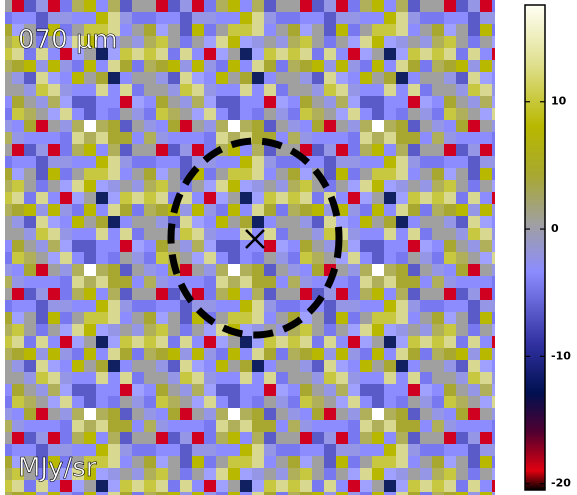  Describe the element at coordinates (555, 228) in the screenshot. I see `colorbar-tick-label: 0` at that location.